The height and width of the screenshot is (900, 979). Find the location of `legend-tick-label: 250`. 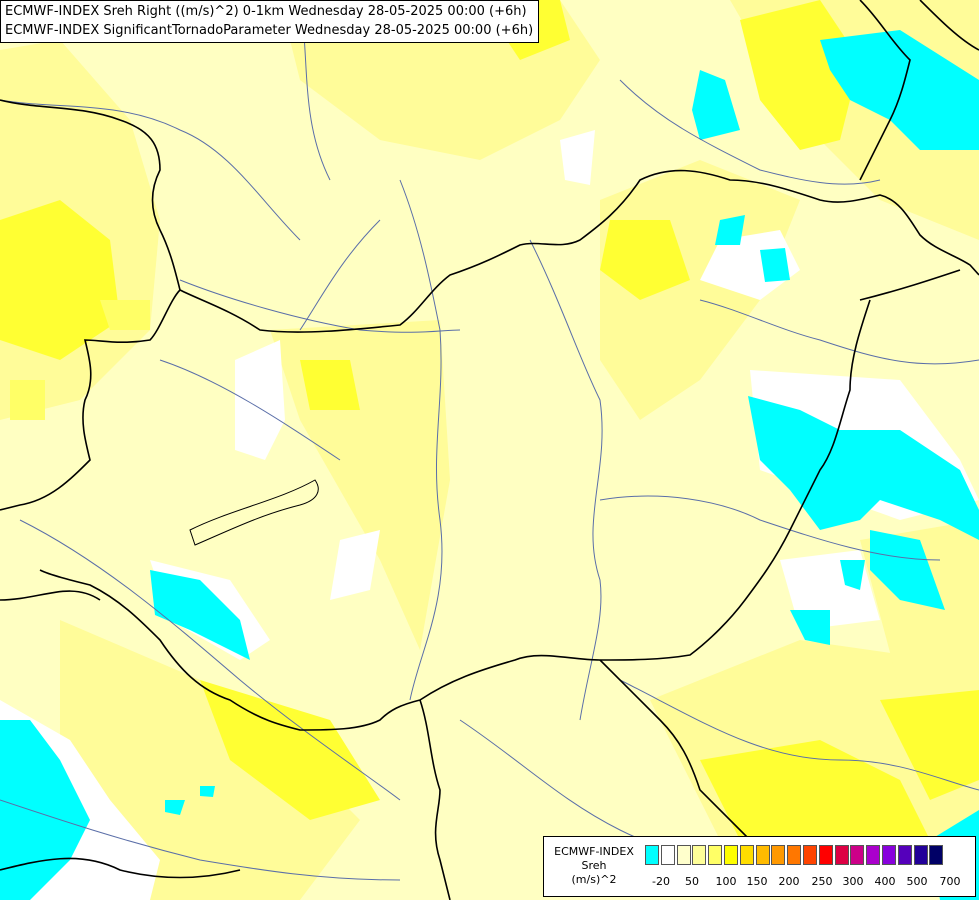

legend-tick-label: 250 is located at coordinates (822, 881).